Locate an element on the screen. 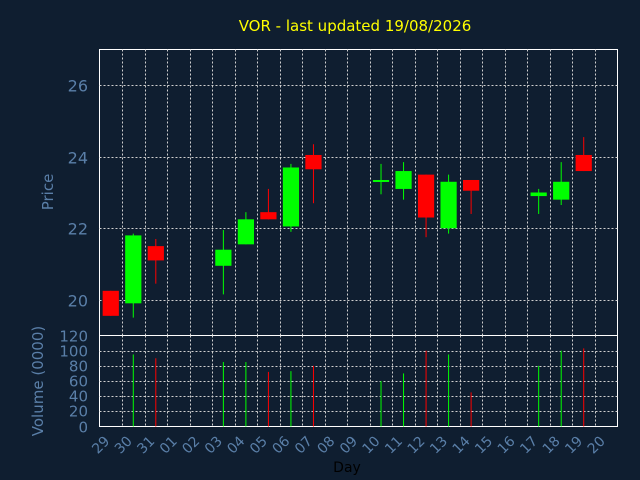 This screenshot has width=640, height=480. x-tick-label: 19 is located at coordinates (574, 445).